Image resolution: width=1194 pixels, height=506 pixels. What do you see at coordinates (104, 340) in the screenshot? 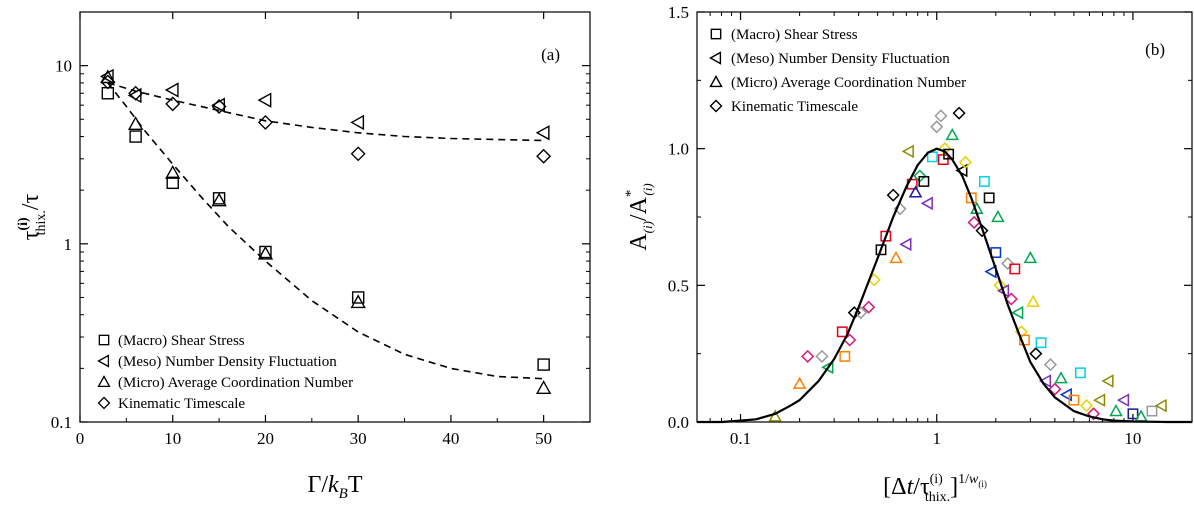
I see `legend-marker-a-square` at bounding box center [104, 340].